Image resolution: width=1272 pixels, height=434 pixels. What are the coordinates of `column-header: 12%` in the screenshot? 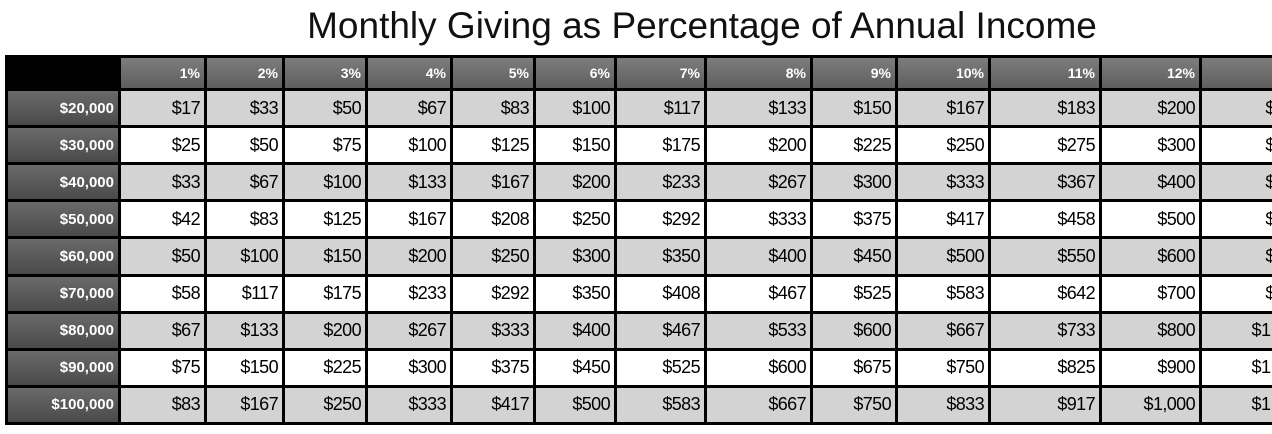 It's located at (1150, 73).